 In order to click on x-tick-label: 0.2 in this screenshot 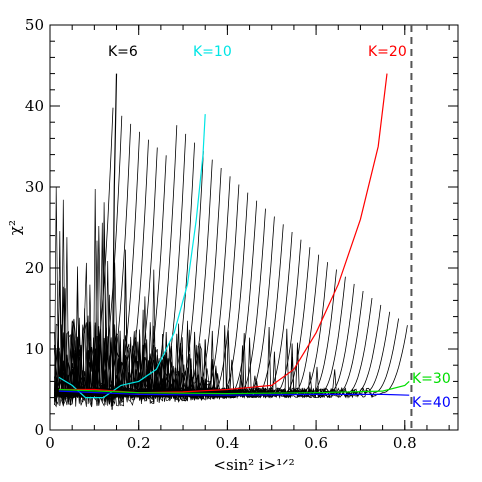, I will do `click(139, 443)`.